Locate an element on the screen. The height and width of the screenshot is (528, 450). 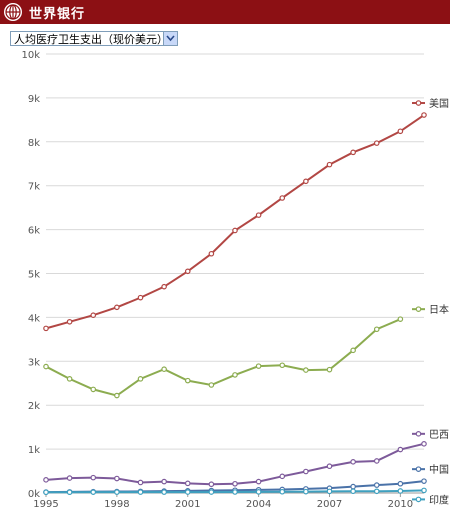
x-tick-label: 2004 is located at coordinates (258, 504).